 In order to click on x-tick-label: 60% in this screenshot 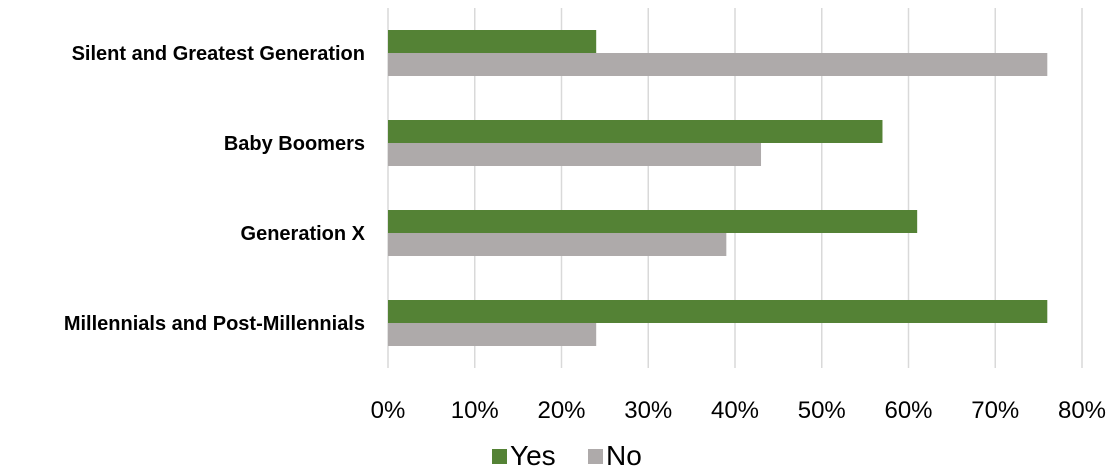, I will do `click(908, 410)`.